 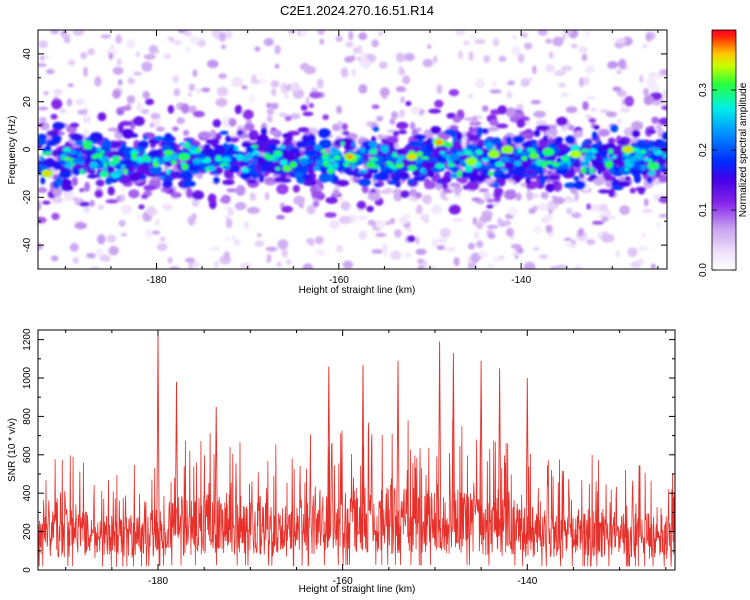 What do you see at coordinates (27, 570) in the screenshot?
I see `y-tick-label: 0` at bounding box center [27, 570].